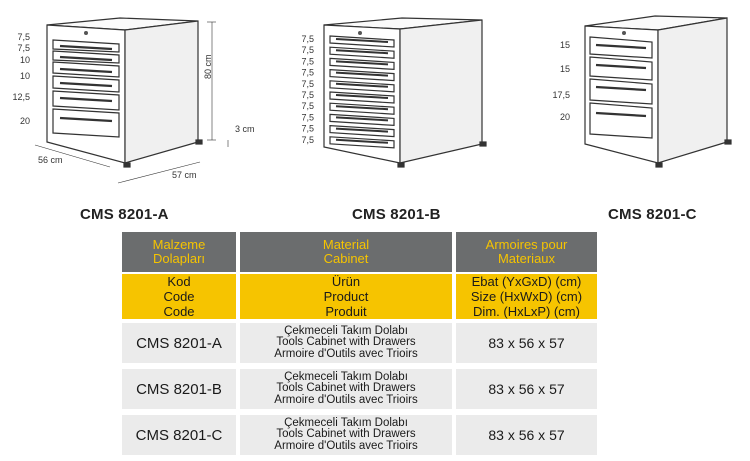 This screenshot has height=461, width=750. I want to click on width-dimension: 57 cm, so click(184, 175).